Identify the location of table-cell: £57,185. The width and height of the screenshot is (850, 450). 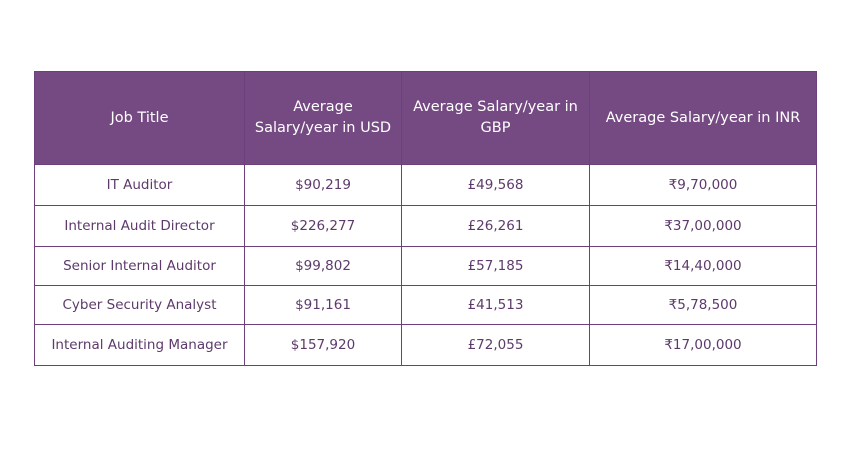
(495, 266).